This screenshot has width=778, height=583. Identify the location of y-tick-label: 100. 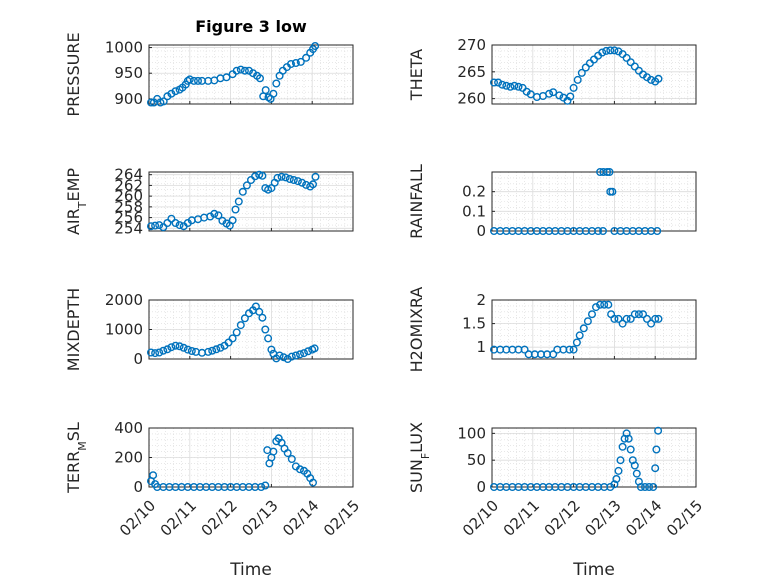
(471, 433).